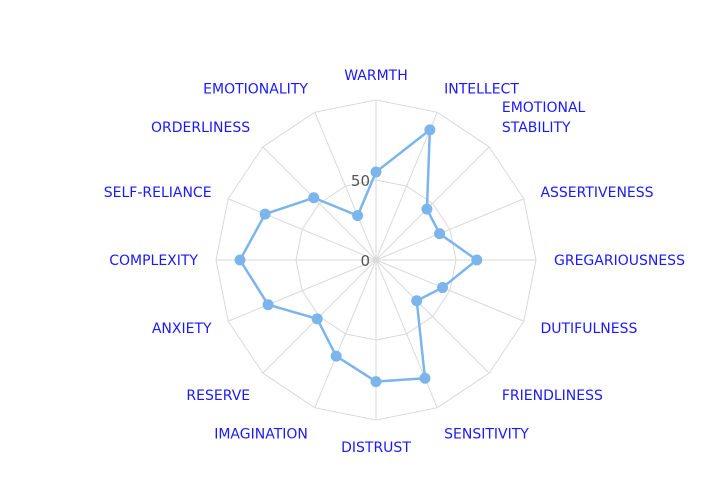 The width and height of the screenshot is (724, 492). I want to click on tick-label: 0, so click(365, 261).